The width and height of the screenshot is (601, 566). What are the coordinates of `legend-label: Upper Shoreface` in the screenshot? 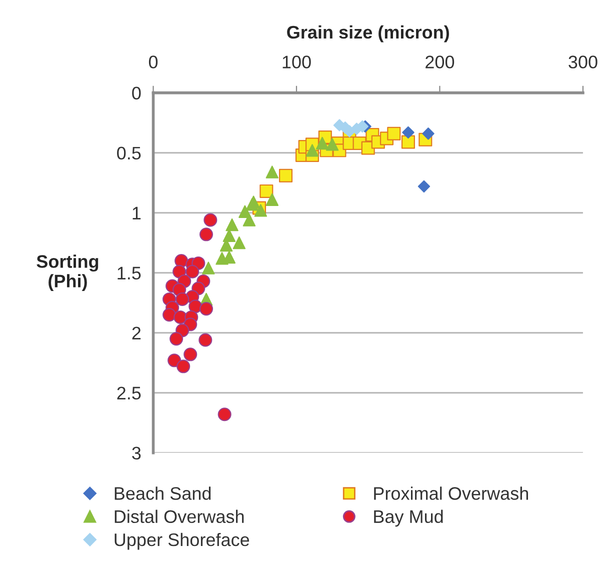 It's located at (182, 541).